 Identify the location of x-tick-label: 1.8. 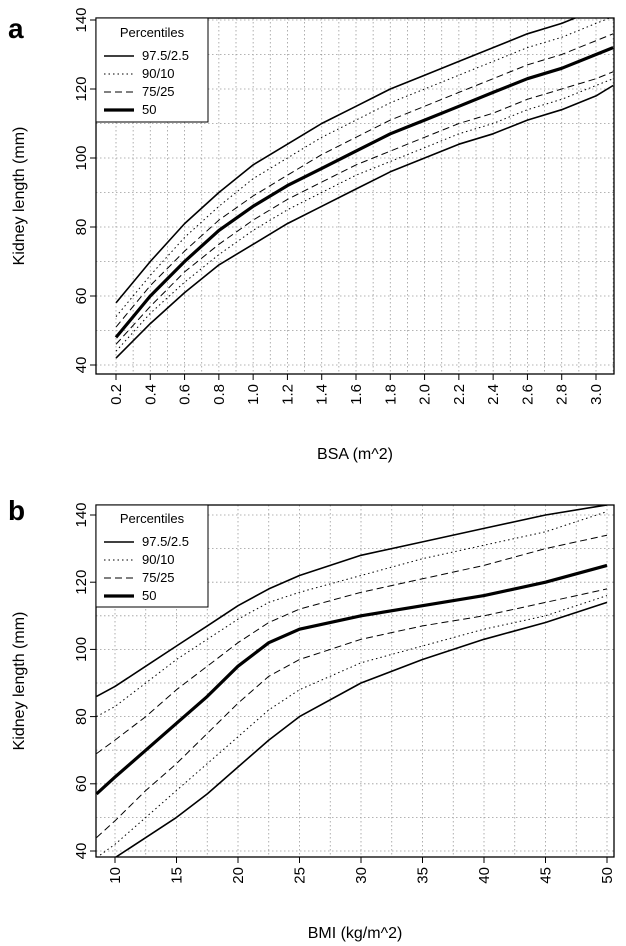
(390, 394).